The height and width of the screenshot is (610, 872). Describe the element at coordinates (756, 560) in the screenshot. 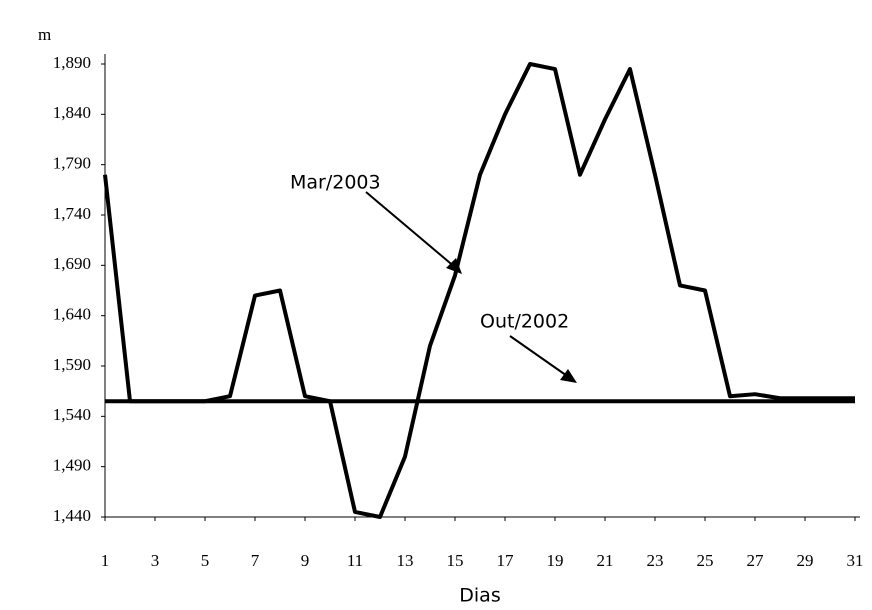

I see `x-tick-label: 27` at that location.